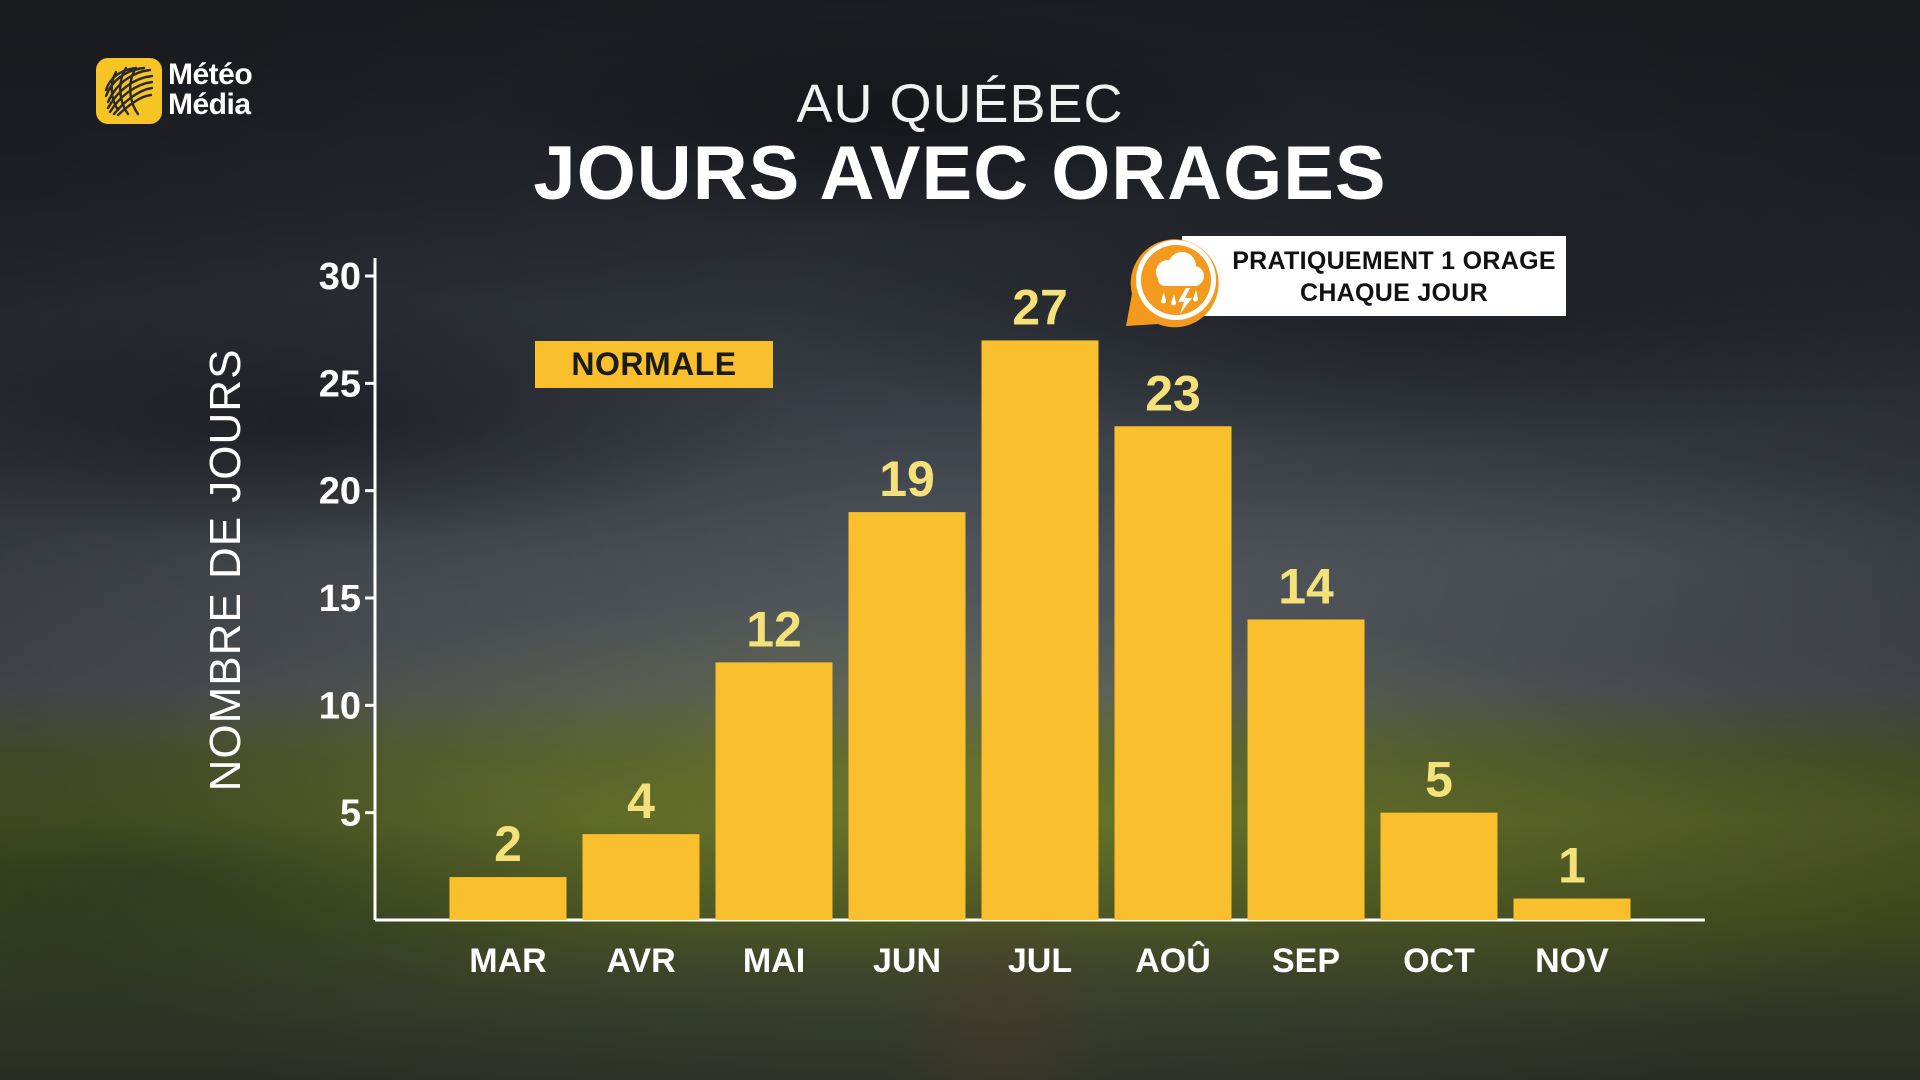 Image resolution: width=1920 pixels, height=1080 pixels. I want to click on data-label-aoû: 23, so click(1173, 393).